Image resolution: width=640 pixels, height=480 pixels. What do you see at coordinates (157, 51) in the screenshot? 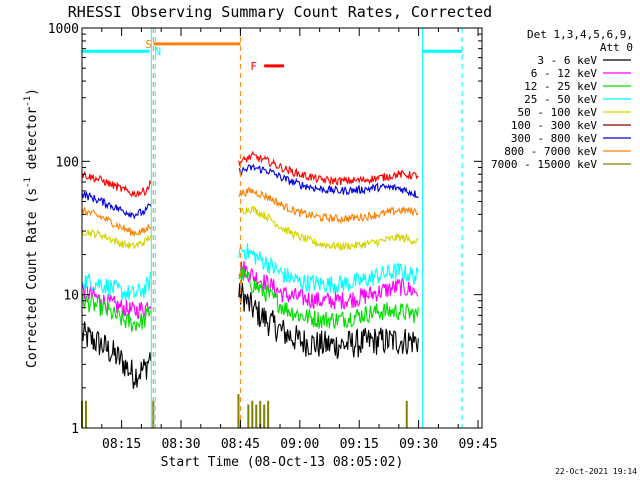
I see `flag-label-N: N` at bounding box center [157, 51].